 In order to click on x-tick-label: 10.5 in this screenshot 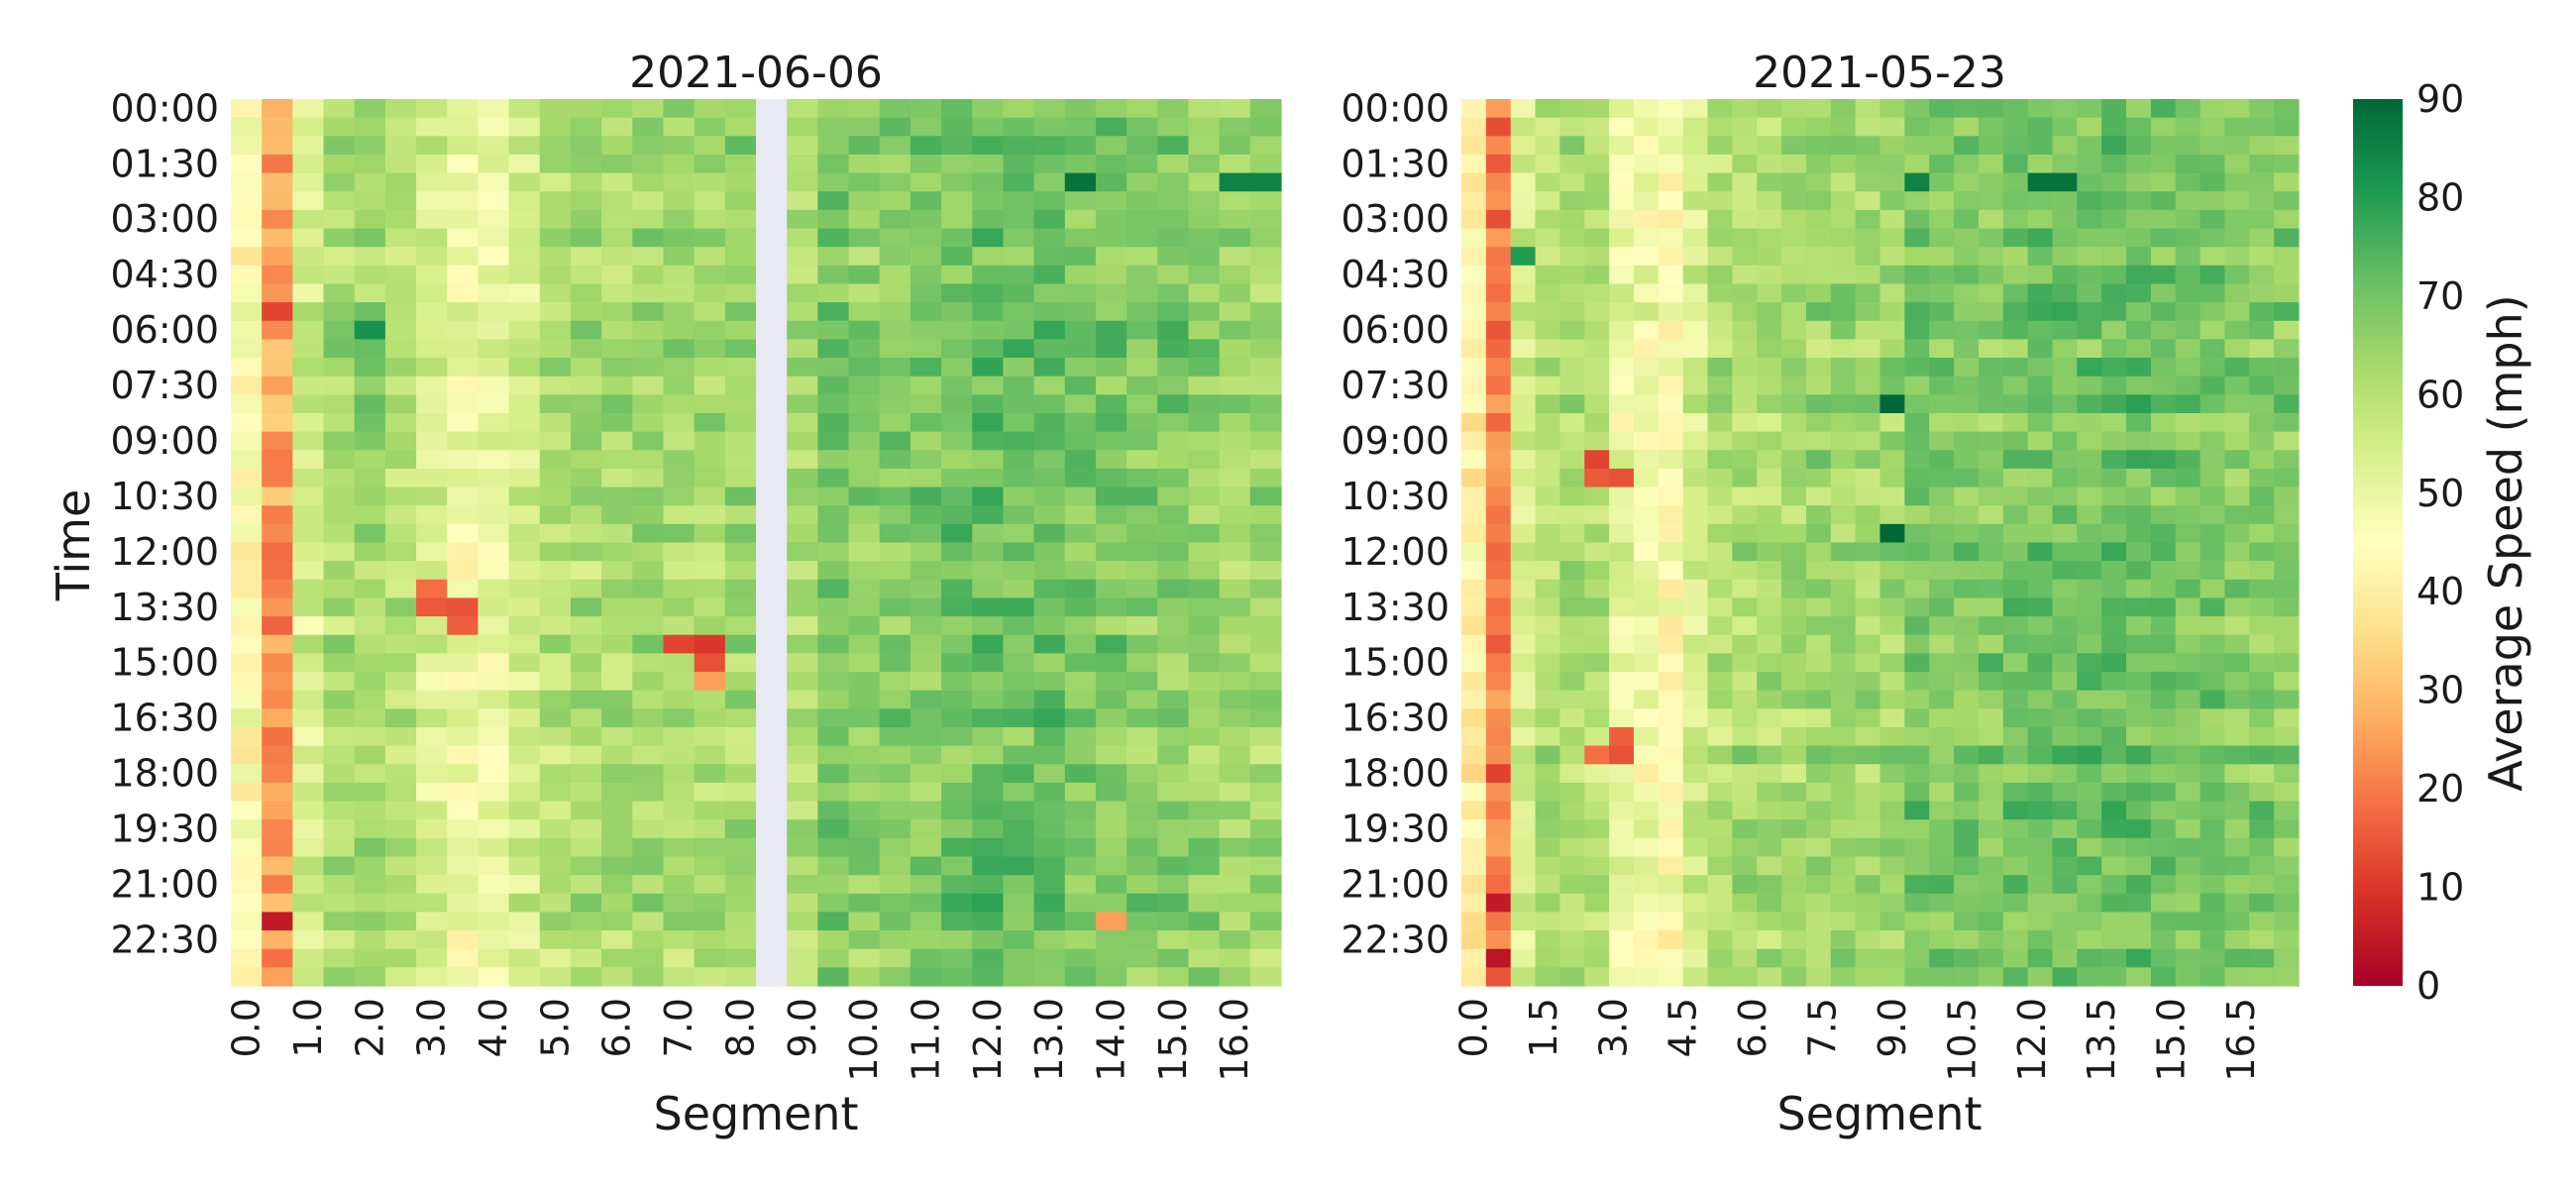, I will do `click(1962, 1040)`.